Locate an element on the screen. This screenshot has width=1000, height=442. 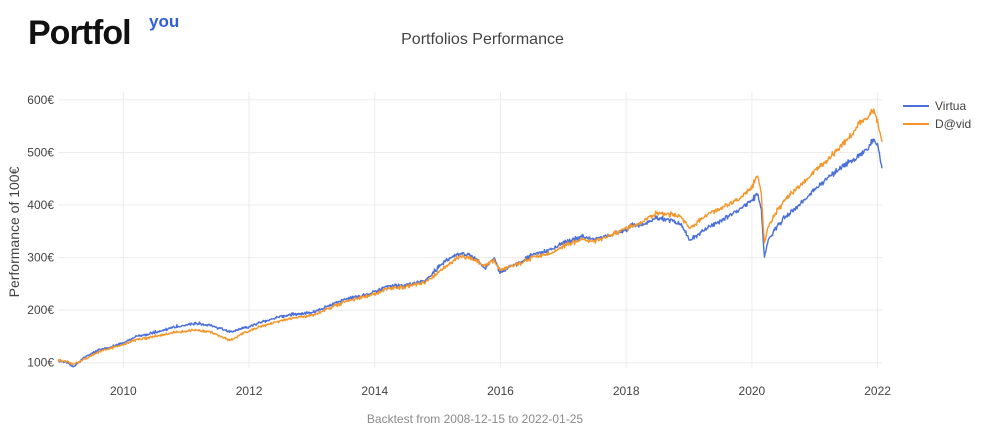
x-tick-label: 2018 is located at coordinates (626, 391).